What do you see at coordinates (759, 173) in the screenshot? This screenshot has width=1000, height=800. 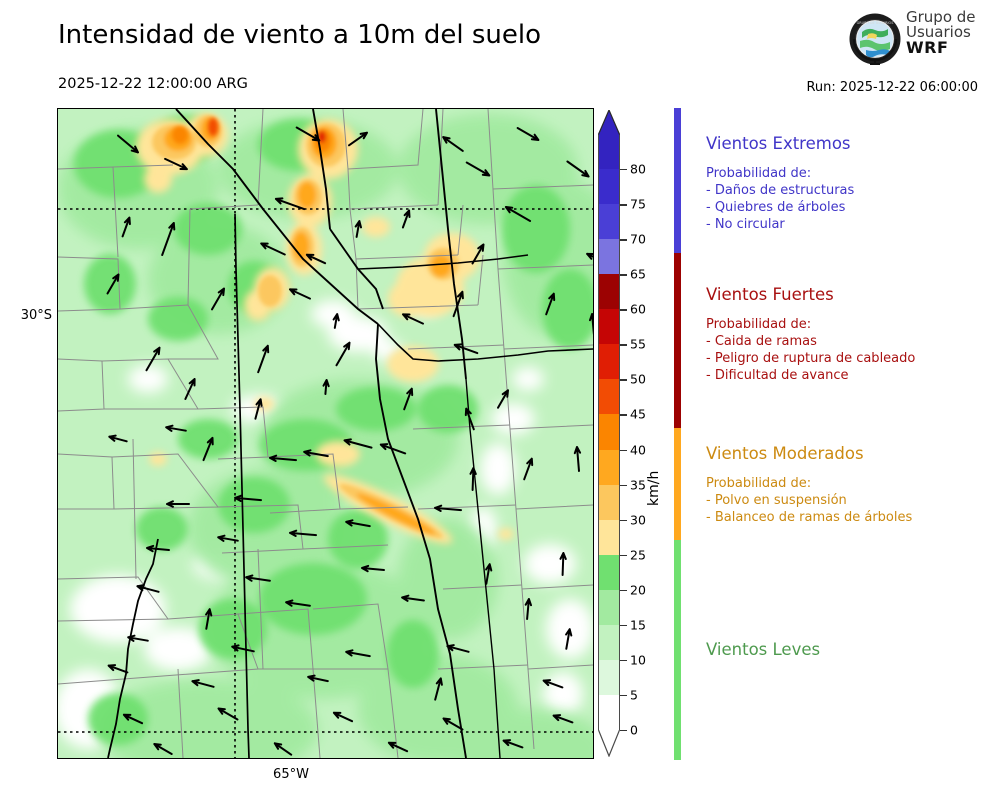 I see `legend-category-0-line-0: Probabilidad de:` at bounding box center [759, 173].